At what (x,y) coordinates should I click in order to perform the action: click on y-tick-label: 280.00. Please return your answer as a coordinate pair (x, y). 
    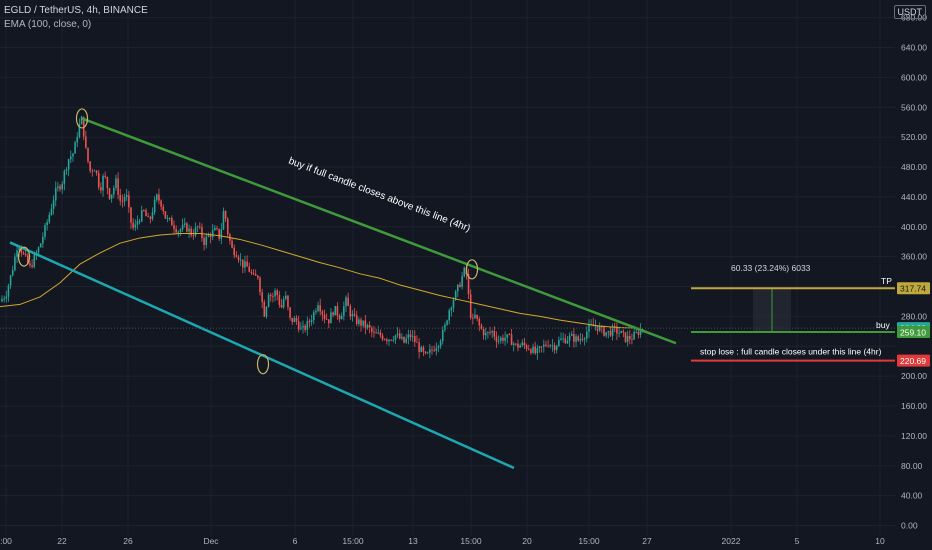
    Looking at the image, I should click on (914, 316).